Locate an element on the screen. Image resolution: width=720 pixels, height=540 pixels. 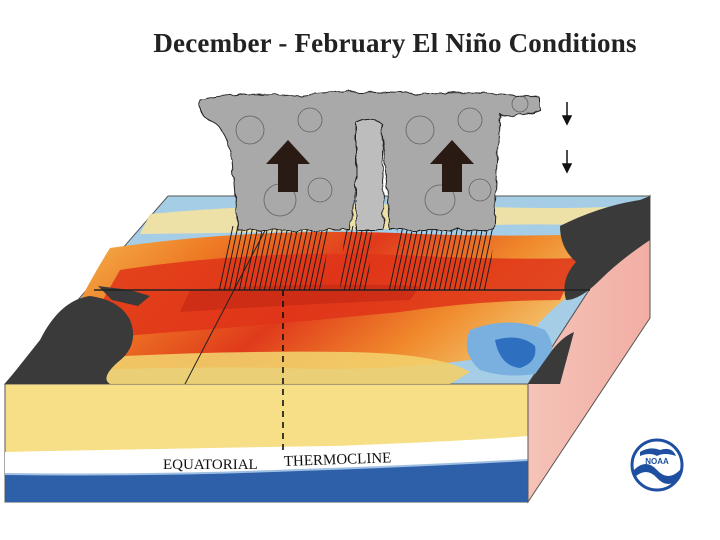
rainfall-hatching is located at coordinates (356, 258).